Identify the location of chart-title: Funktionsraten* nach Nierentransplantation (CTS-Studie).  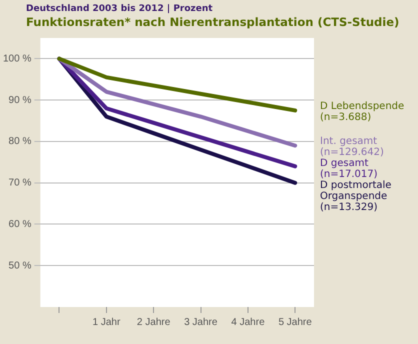
(213, 22).